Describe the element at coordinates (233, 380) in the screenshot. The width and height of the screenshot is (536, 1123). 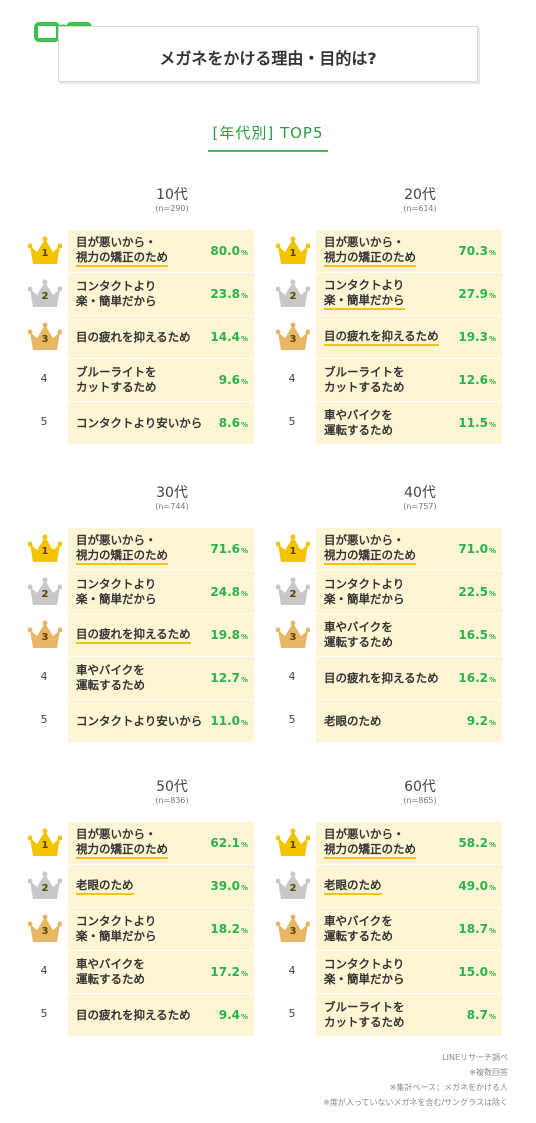
I see `percent-value: 9.6%` at that location.